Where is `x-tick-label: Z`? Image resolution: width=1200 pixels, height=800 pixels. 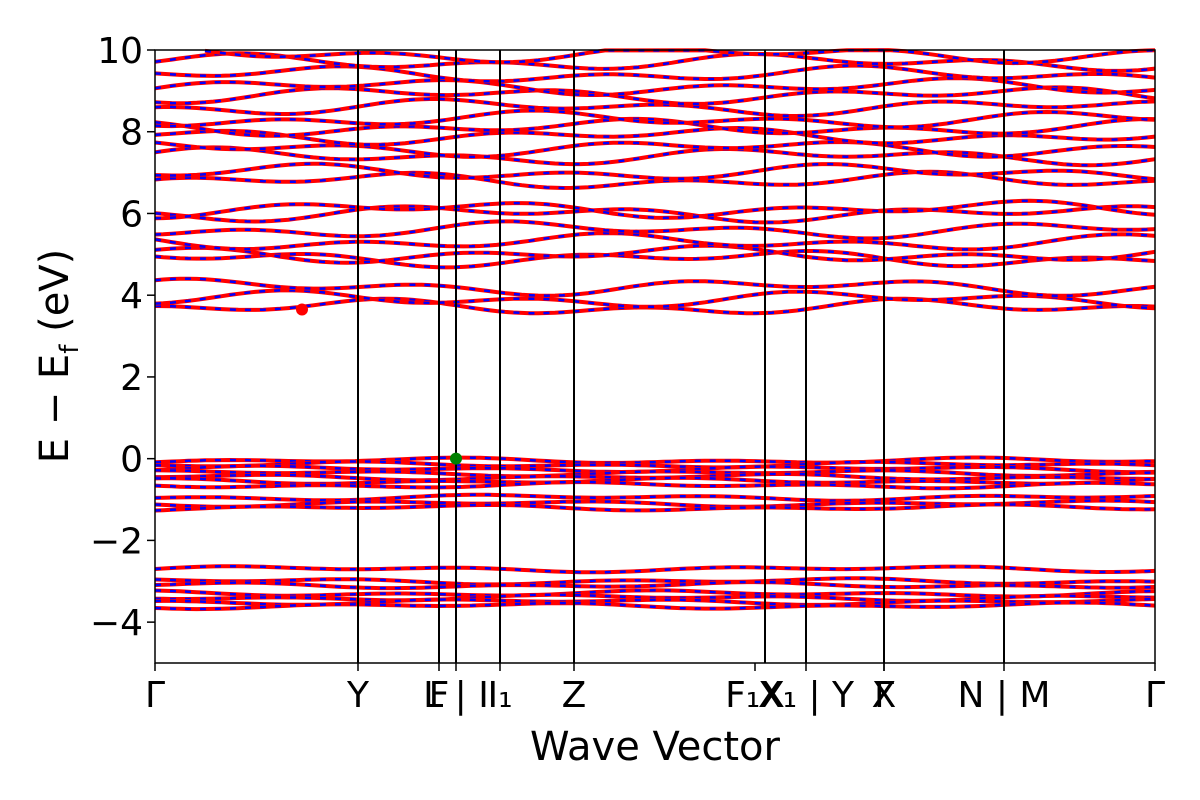
x-tick-label: Z is located at coordinates (574, 695).